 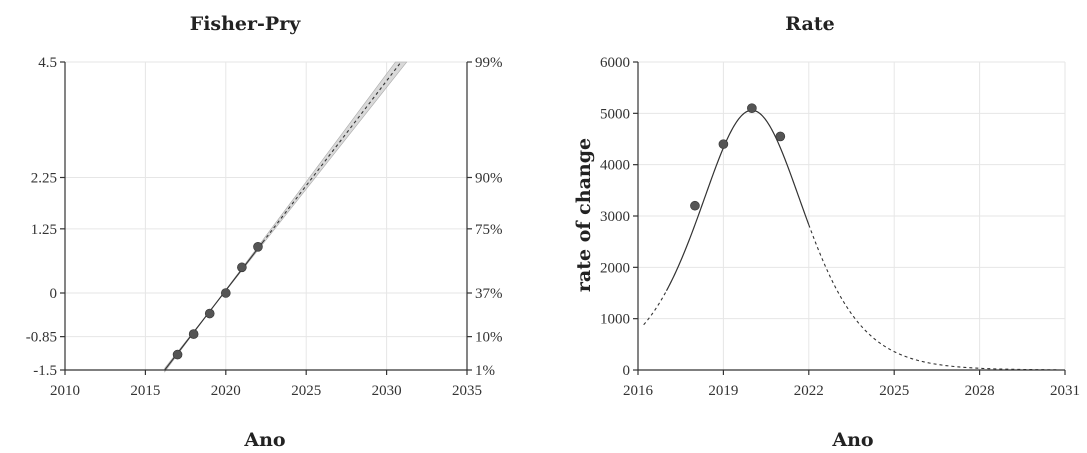 I want to click on fisher-pry-x-ticks: 2010 2015 2020 2025 2030 2035, so click(x=266, y=384).